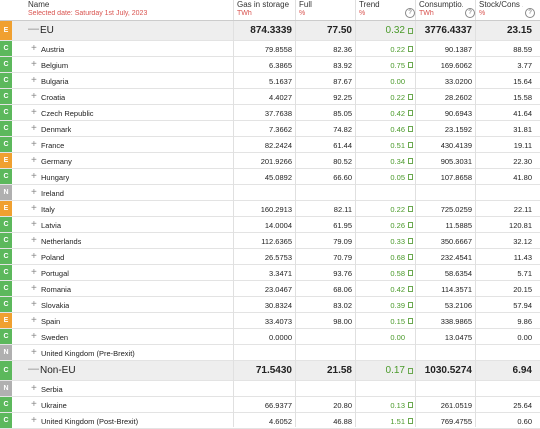  What do you see at coordinates (522, 97) in the screenshot?
I see `cell-value: 15.58` at bounding box center [522, 97].